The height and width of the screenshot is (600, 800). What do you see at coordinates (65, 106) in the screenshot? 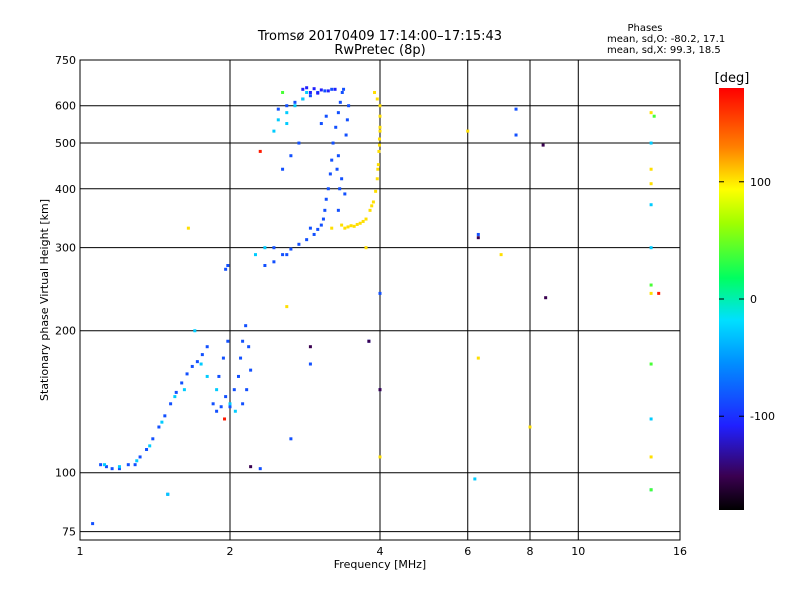
I see `y-tick-label: 600` at bounding box center [65, 106].